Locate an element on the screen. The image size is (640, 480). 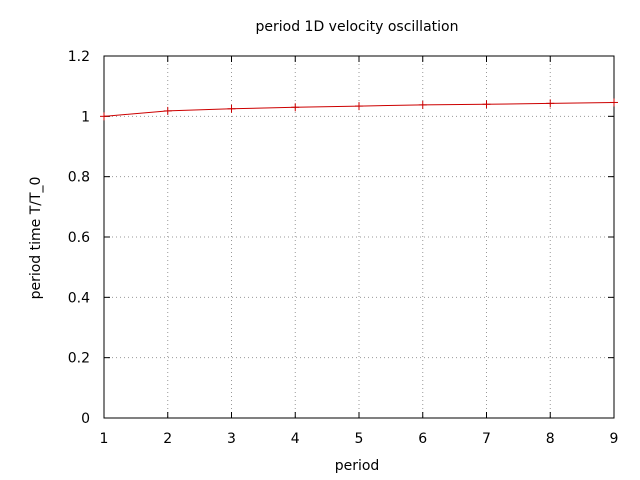
x-tick-label: 2 is located at coordinates (167, 439).